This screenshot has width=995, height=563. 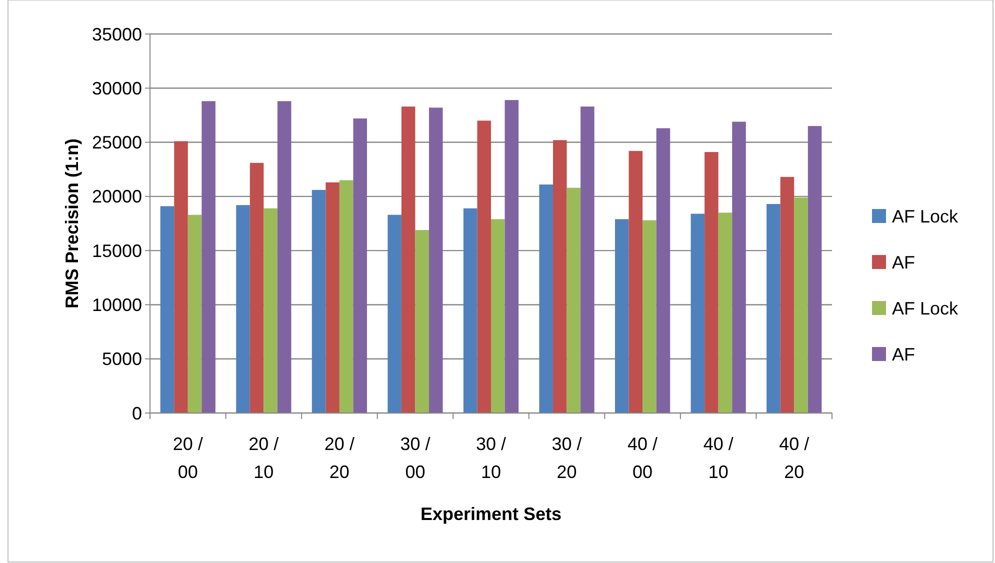 What do you see at coordinates (491, 458) in the screenshot?
I see `x-tick-label: 30 / 10` at bounding box center [491, 458].